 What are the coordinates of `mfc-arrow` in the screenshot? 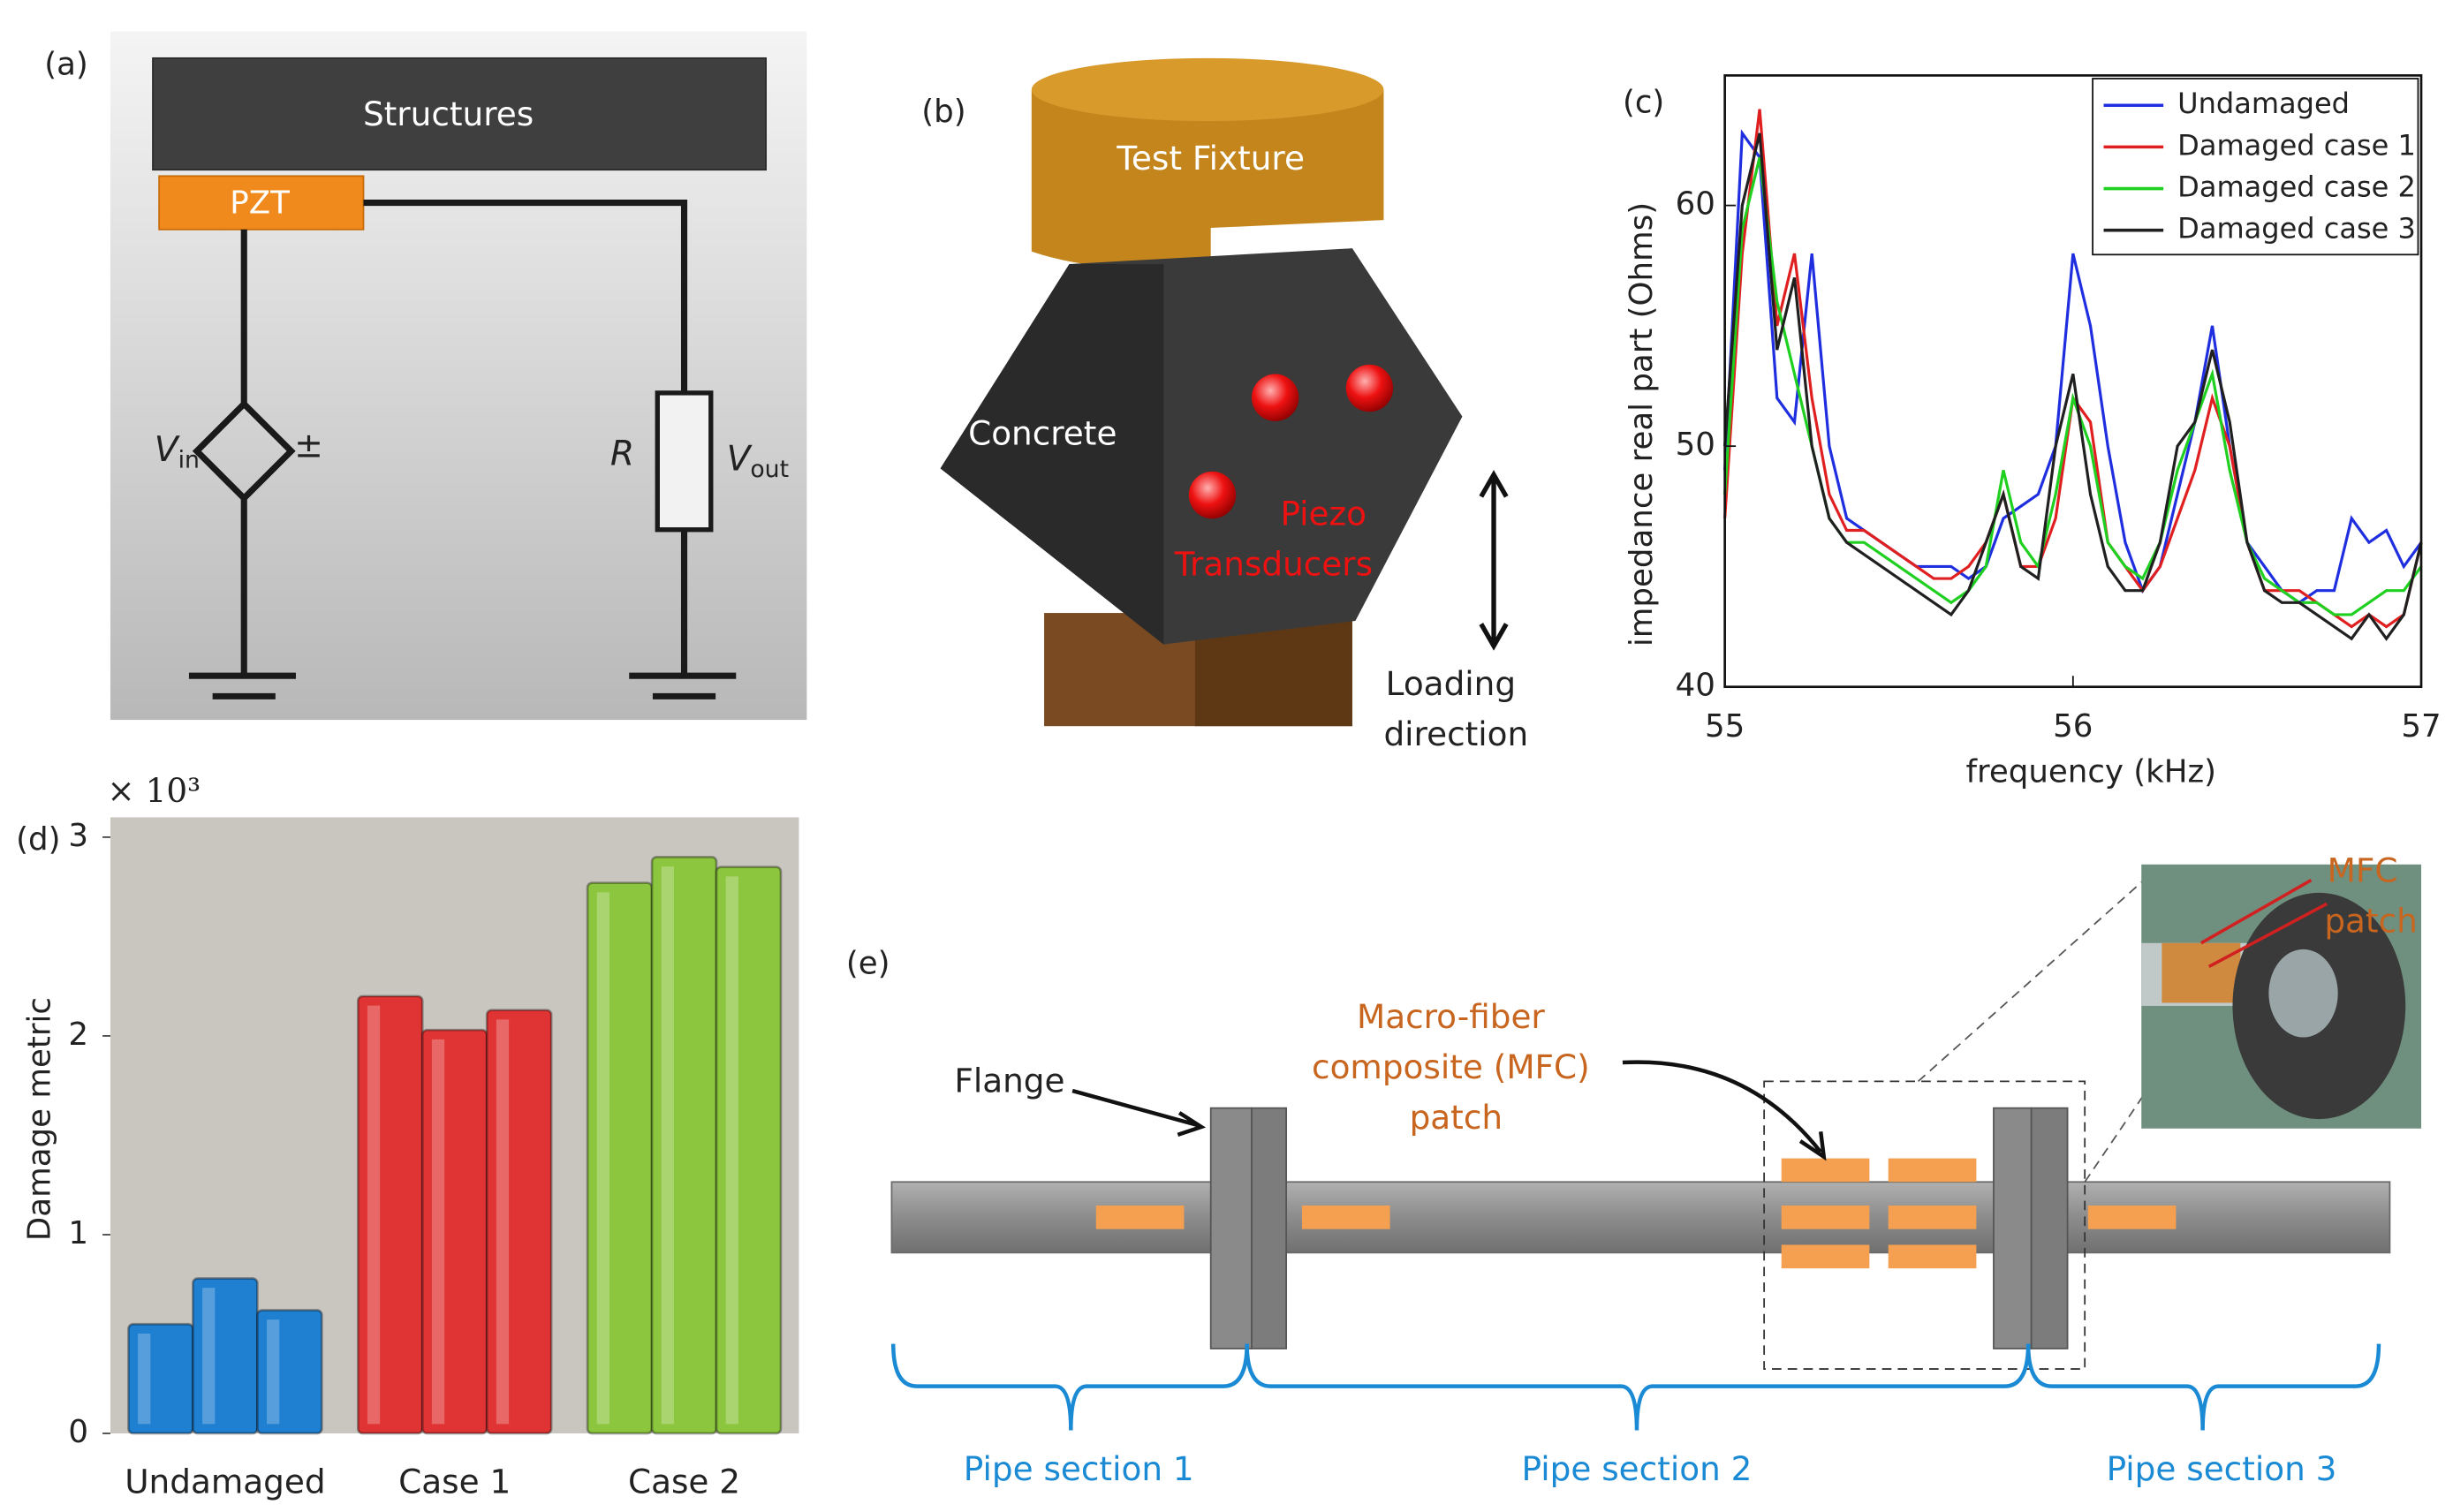 It's located at (1724, 1110).